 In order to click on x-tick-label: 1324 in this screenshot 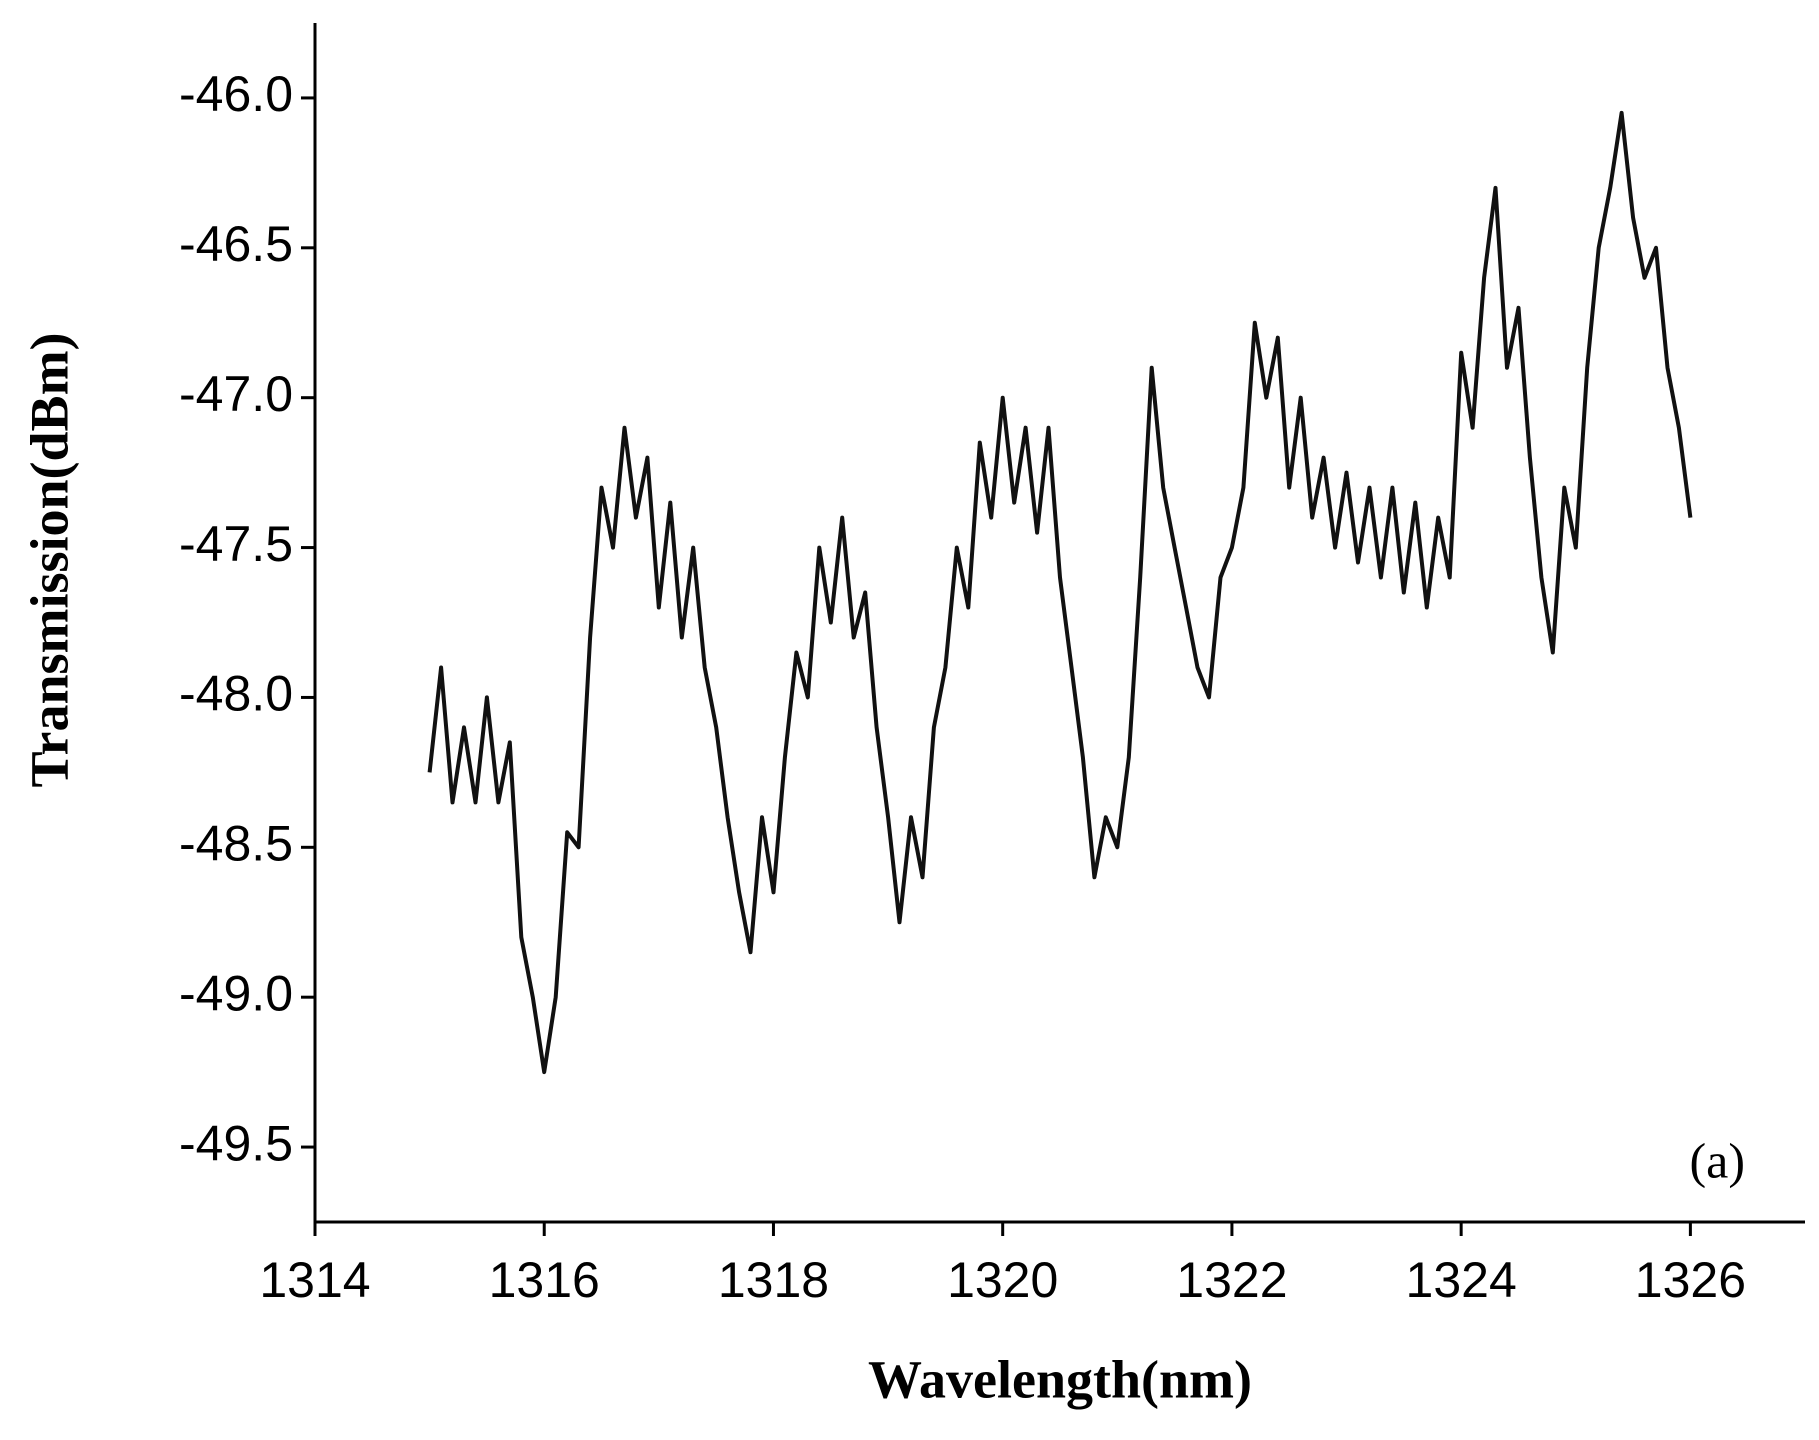, I will do `click(1461, 1280)`.